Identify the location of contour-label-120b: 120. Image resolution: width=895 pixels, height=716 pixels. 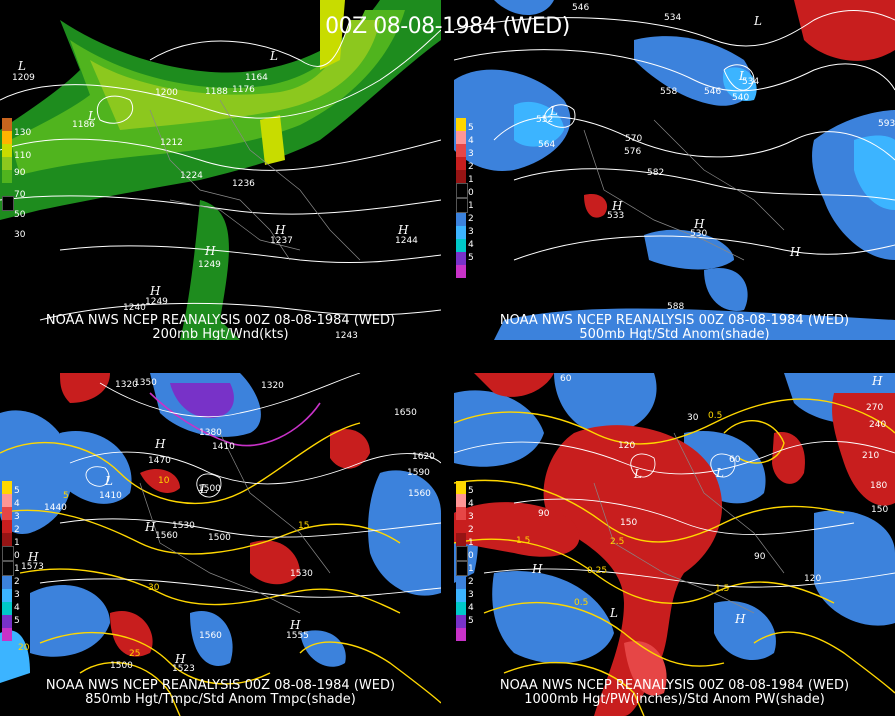
(812, 579).